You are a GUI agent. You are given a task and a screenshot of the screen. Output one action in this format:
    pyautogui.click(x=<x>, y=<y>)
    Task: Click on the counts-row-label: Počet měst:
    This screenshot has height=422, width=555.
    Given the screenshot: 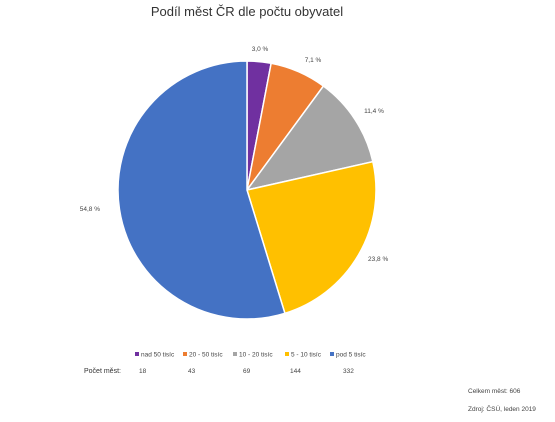 What is the action you would take?
    pyautogui.click(x=102, y=371)
    